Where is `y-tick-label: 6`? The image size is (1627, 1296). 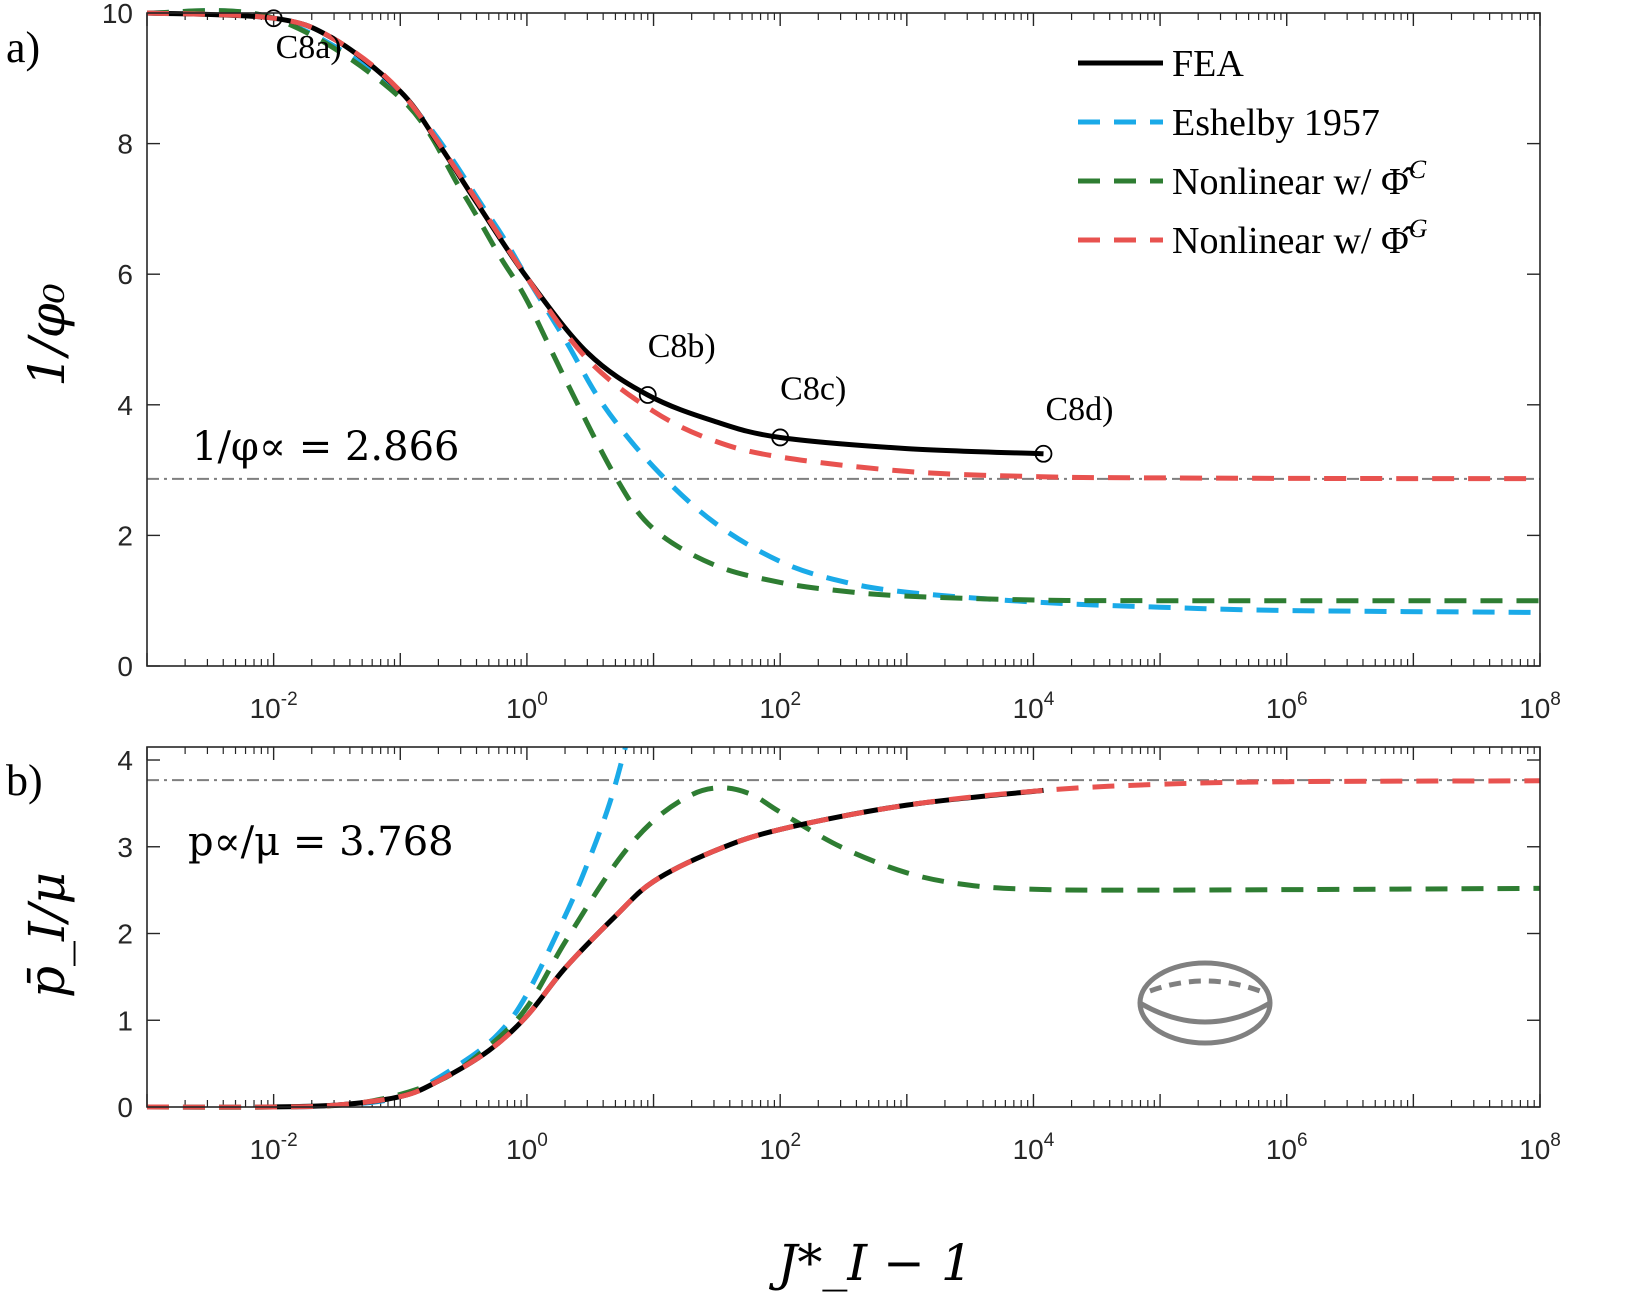
y-tick-label: 6 is located at coordinates (125, 274).